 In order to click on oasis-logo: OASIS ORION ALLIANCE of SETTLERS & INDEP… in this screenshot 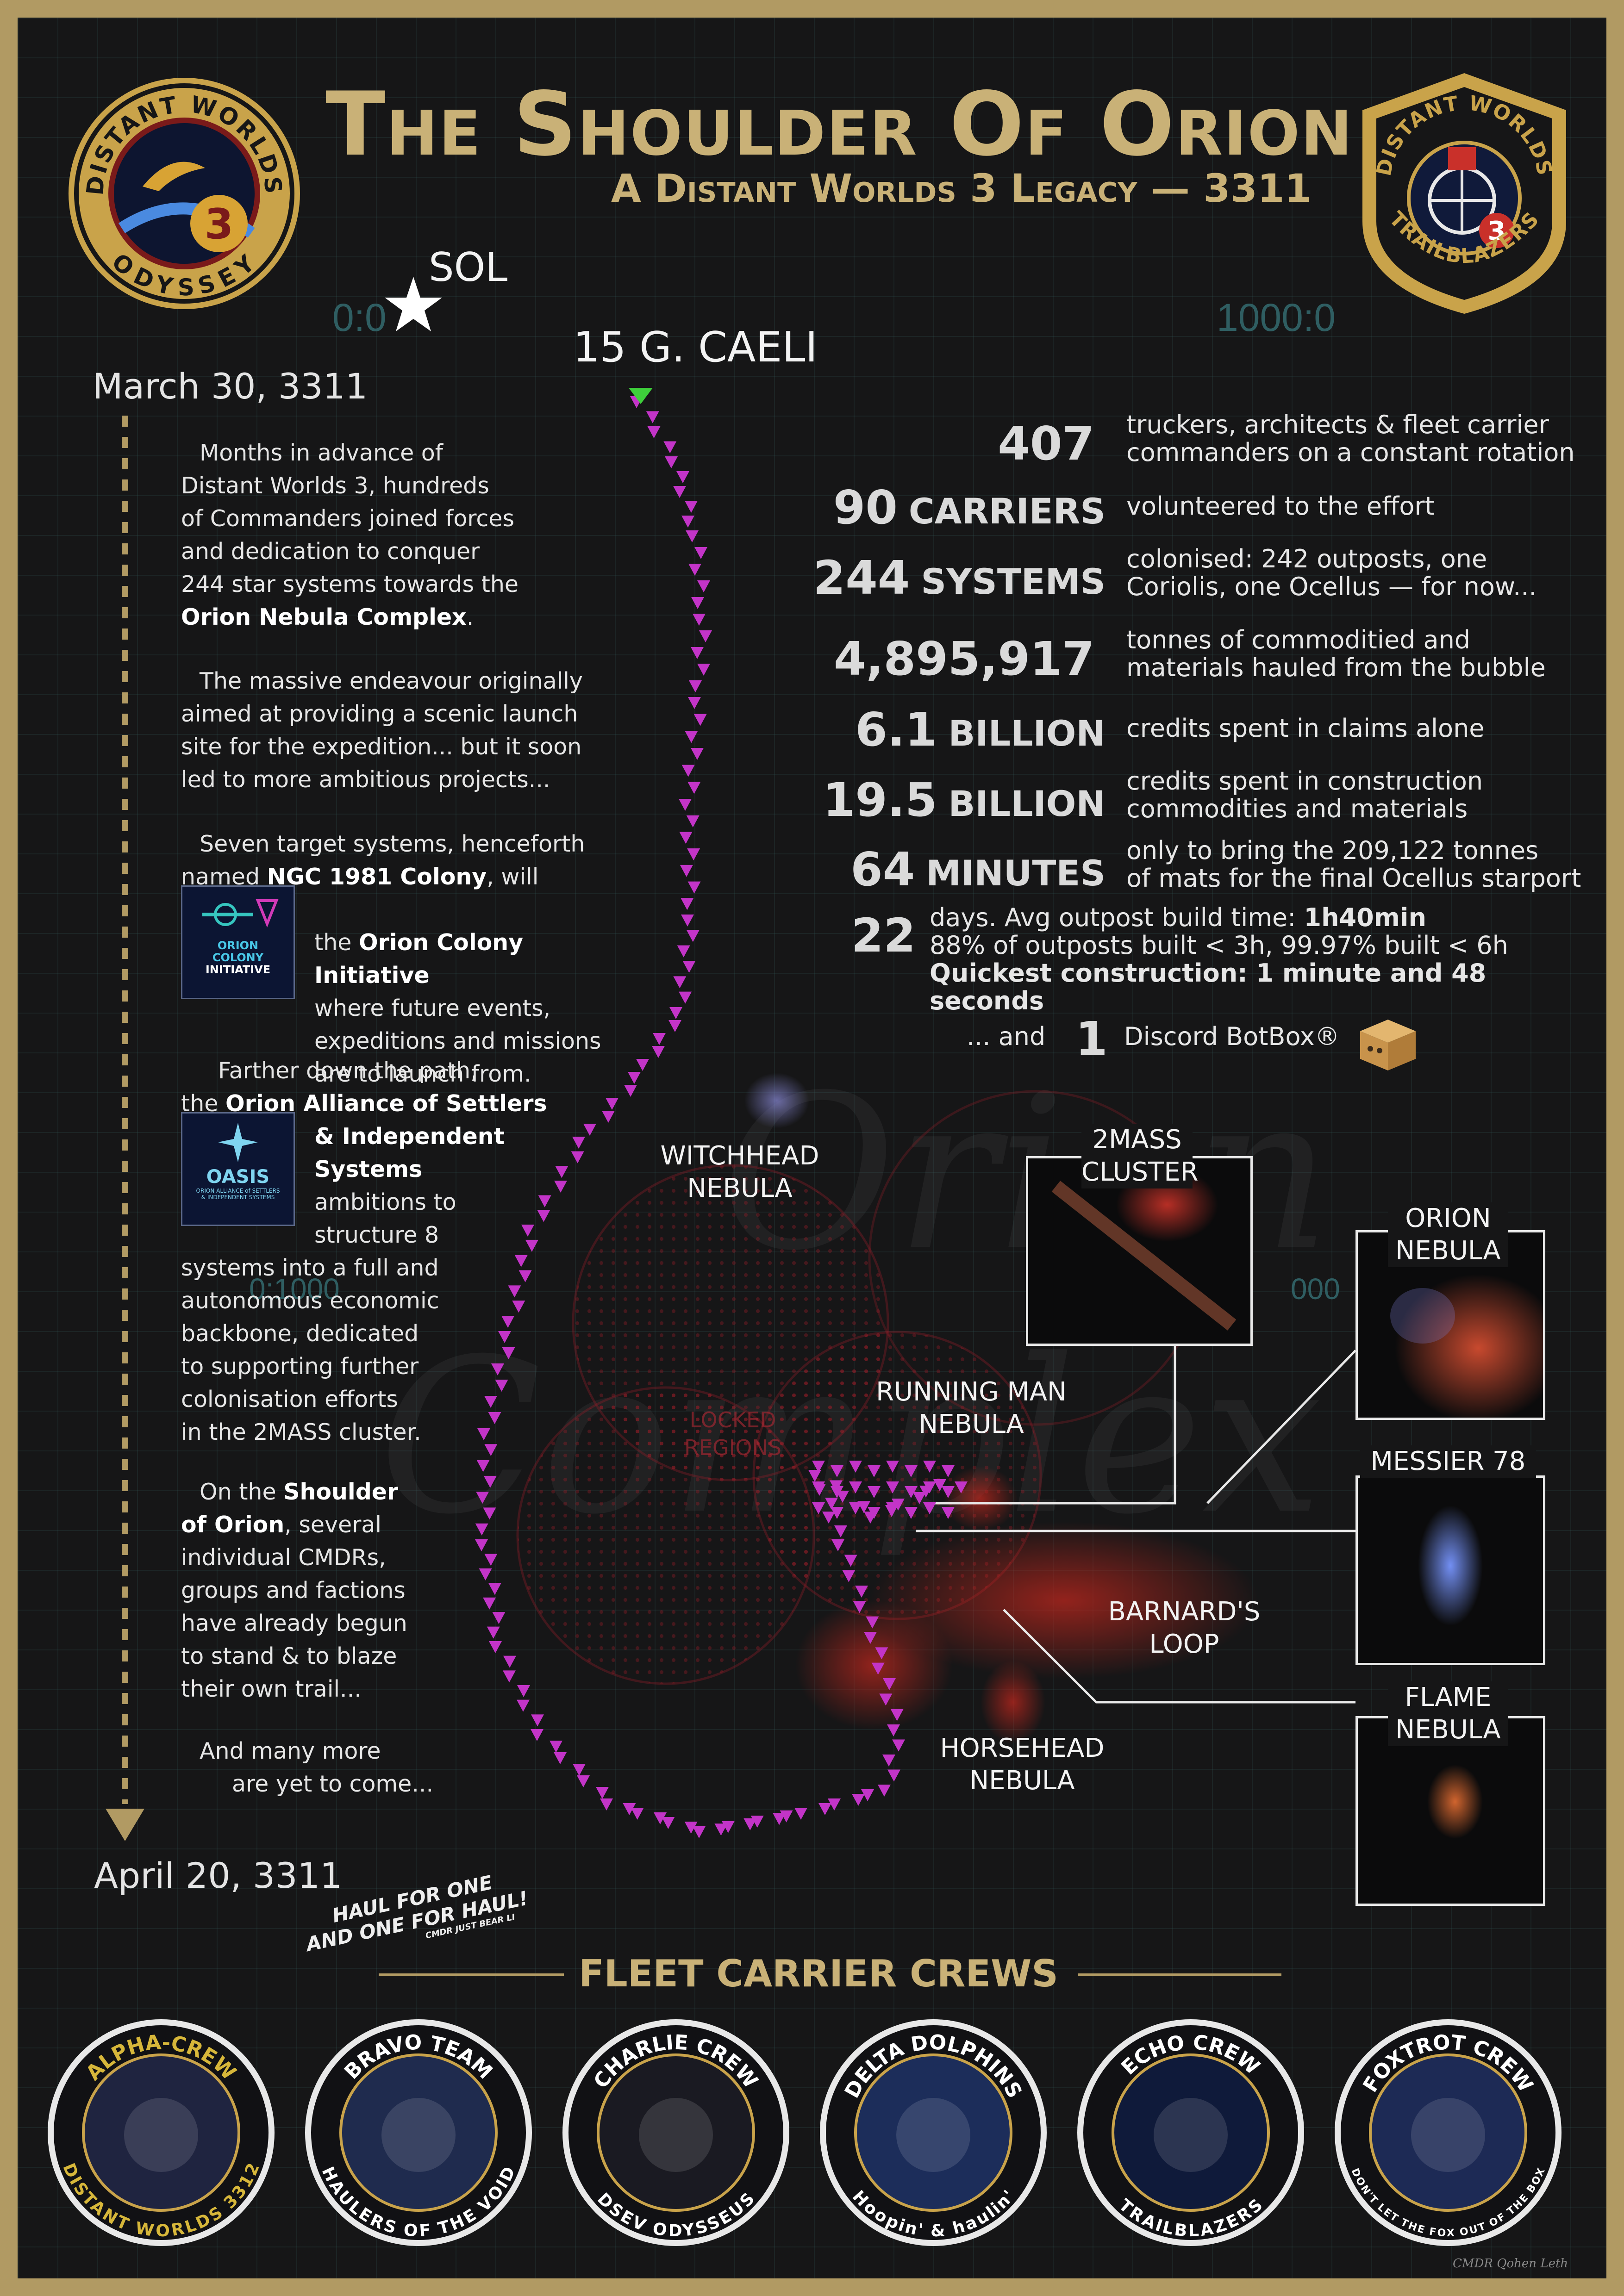, I will do `click(238, 1169)`.